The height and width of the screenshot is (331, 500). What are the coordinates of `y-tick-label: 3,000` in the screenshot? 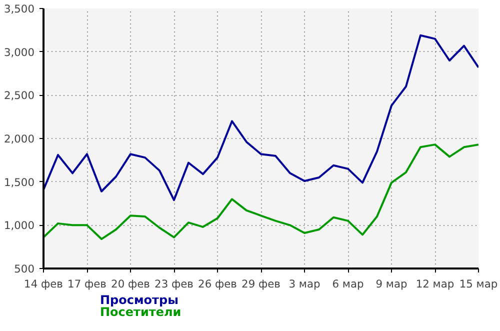 It's located at (19, 52).